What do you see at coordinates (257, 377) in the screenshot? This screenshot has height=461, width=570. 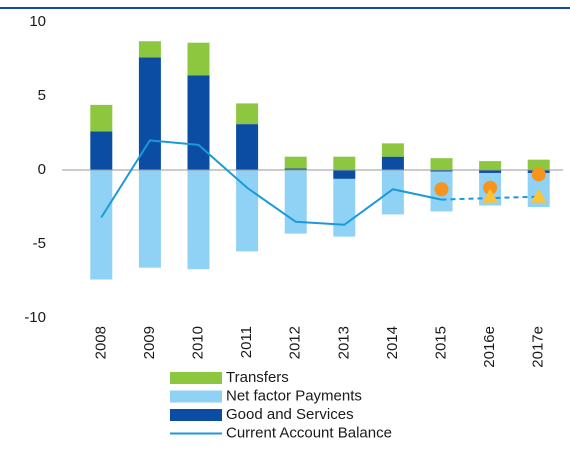 I see `legend-label: Transfers` at bounding box center [257, 377].